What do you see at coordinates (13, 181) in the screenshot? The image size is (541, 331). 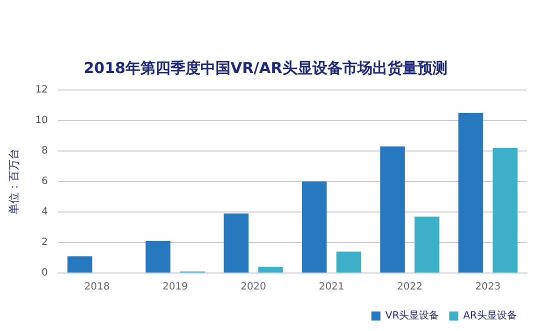 I see `y-axis-title: 单位：百万台` at bounding box center [13, 181].